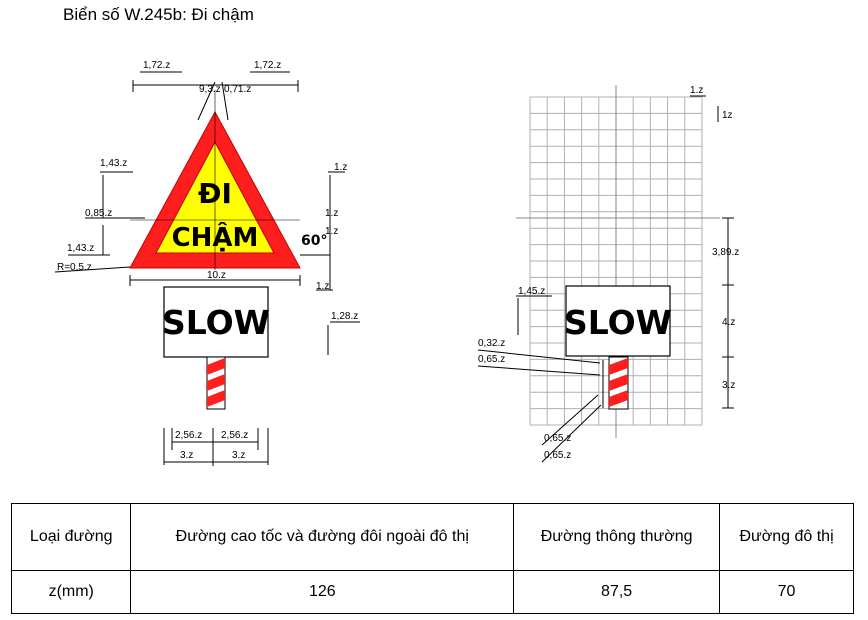 This screenshot has height=620, width=868. What do you see at coordinates (186, 455) in the screenshot?
I see `dim-post-l2: 3.z` at bounding box center [186, 455].